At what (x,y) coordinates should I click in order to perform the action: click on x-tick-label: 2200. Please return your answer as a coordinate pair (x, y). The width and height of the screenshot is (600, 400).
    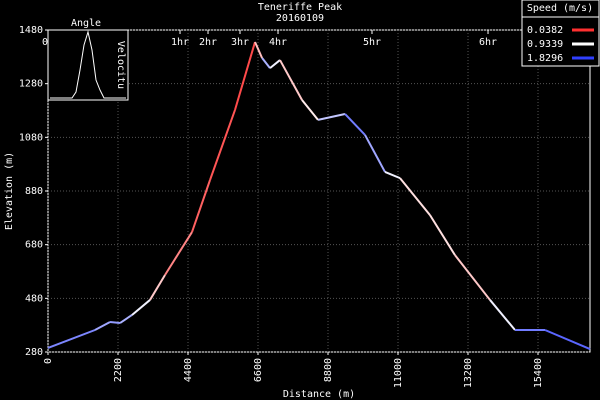
    Looking at the image, I should click on (118, 370).